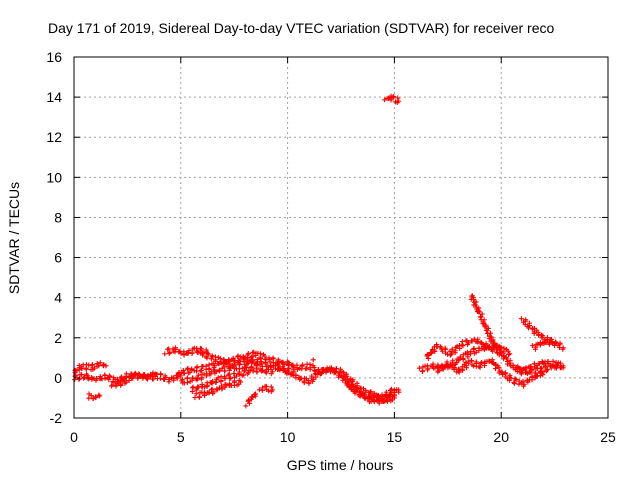 This screenshot has height=480, width=640. Describe the element at coordinates (58, 258) in the screenshot. I see `y-tick-label: 6` at that location.